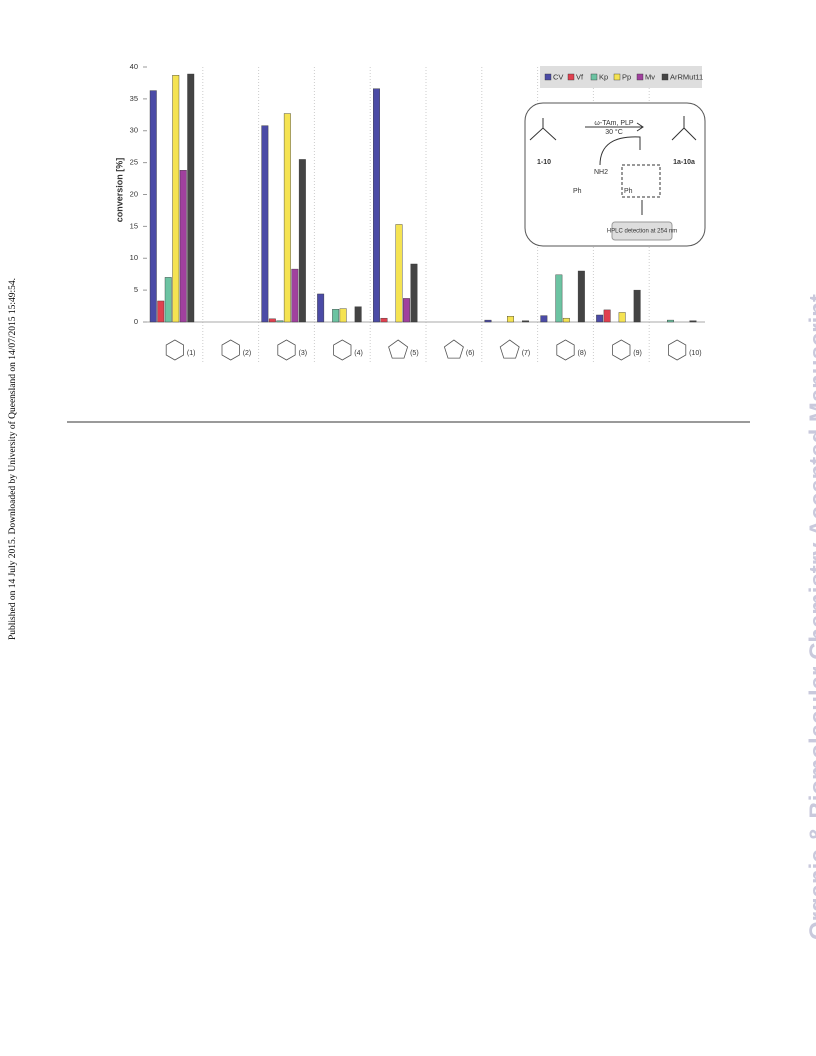 The width and height of the screenshot is (816, 1056). What do you see at coordinates (684, 162) in the screenshot?
I see `products: 1a-10a` at bounding box center [684, 162].